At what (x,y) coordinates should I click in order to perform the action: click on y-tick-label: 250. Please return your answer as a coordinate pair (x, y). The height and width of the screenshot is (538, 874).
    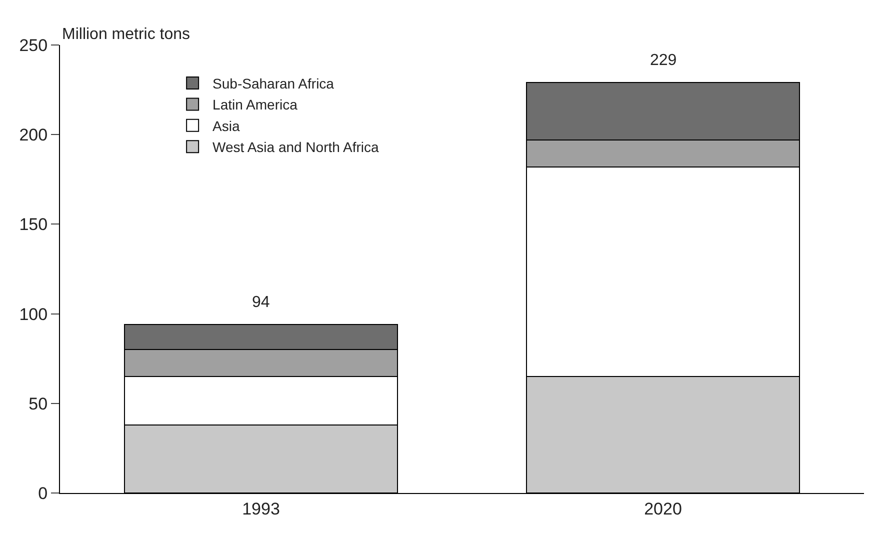
    Looking at the image, I should click on (33, 45).